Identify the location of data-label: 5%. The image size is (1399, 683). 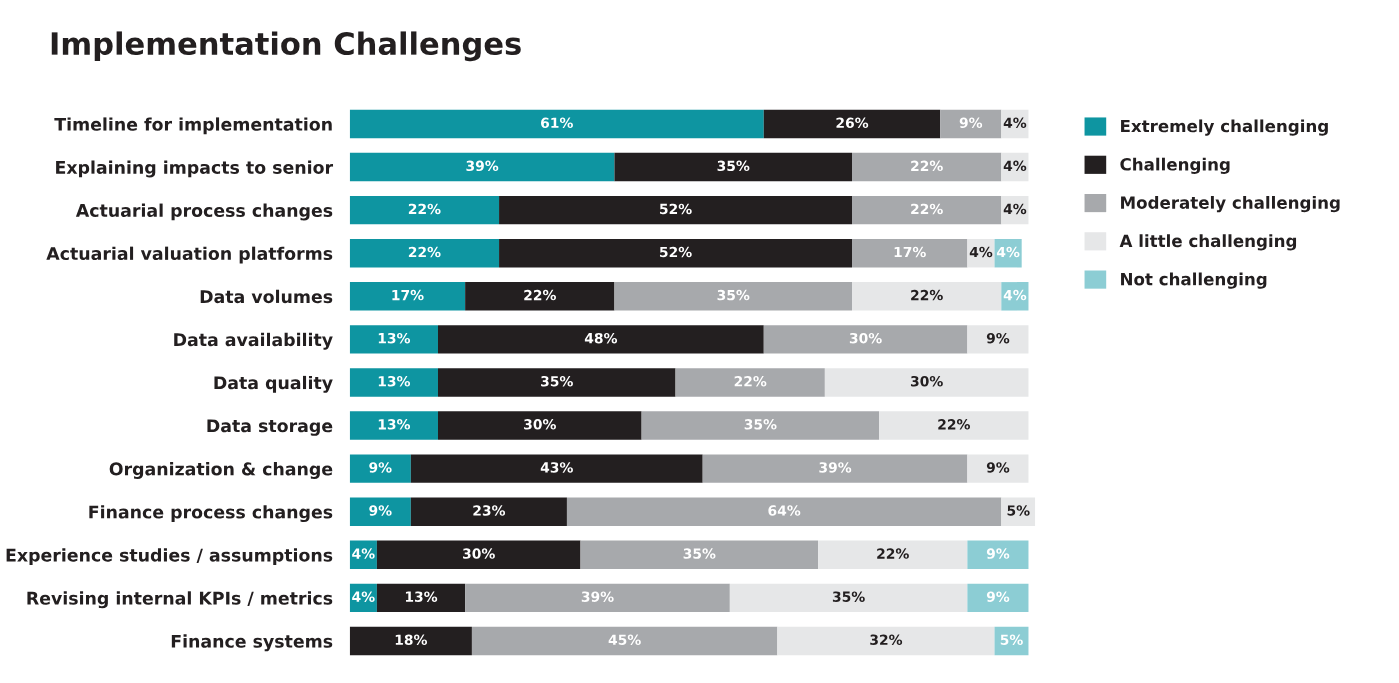
(1018, 510).